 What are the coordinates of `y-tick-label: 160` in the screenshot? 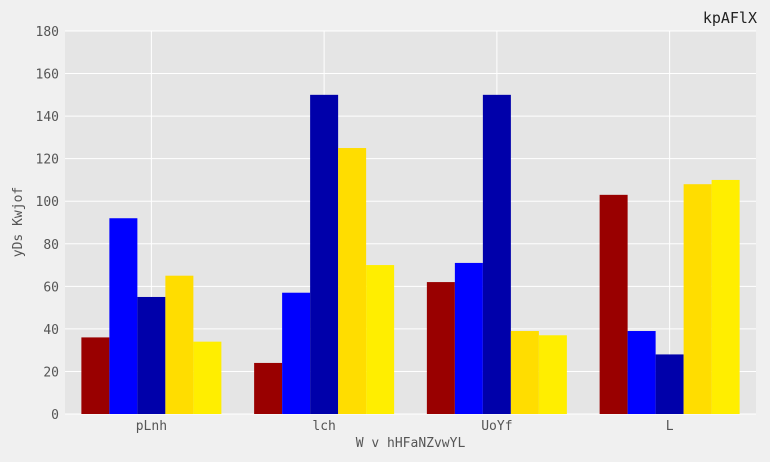 It's located at (47, 75).